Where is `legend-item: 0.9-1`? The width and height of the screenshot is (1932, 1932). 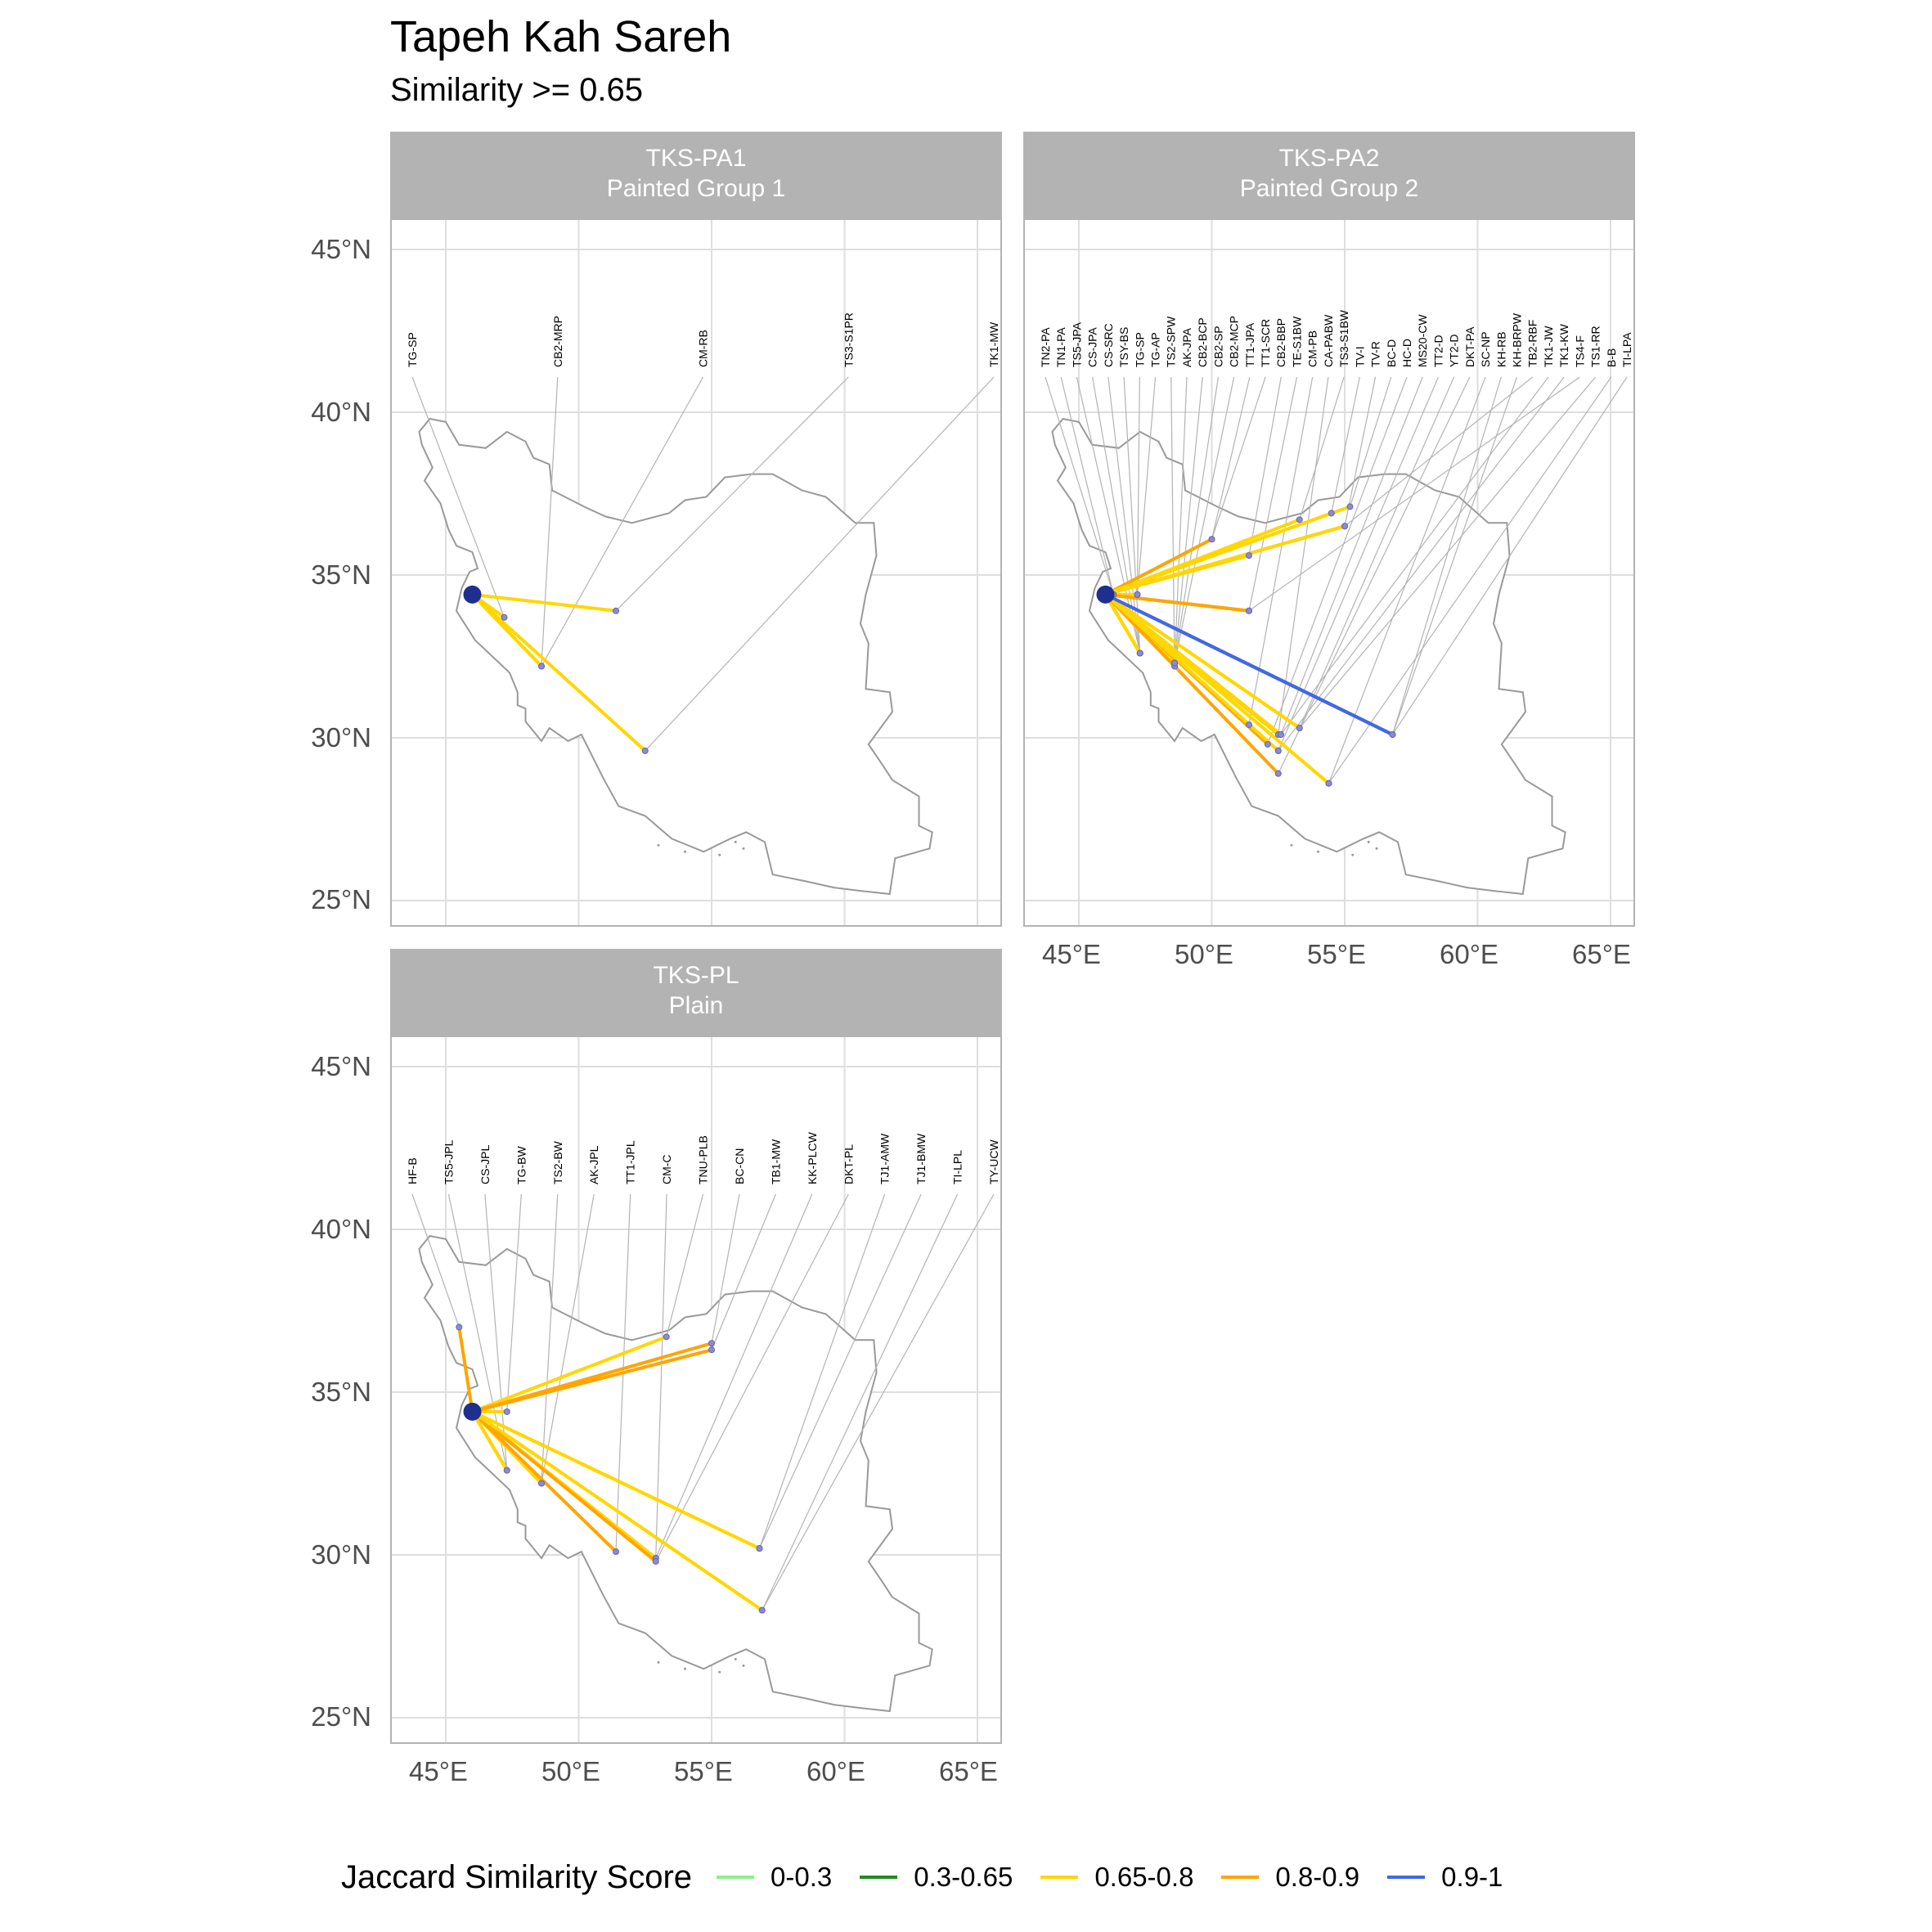
legend-item: 0.9-1 is located at coordinates (1445, 1878).